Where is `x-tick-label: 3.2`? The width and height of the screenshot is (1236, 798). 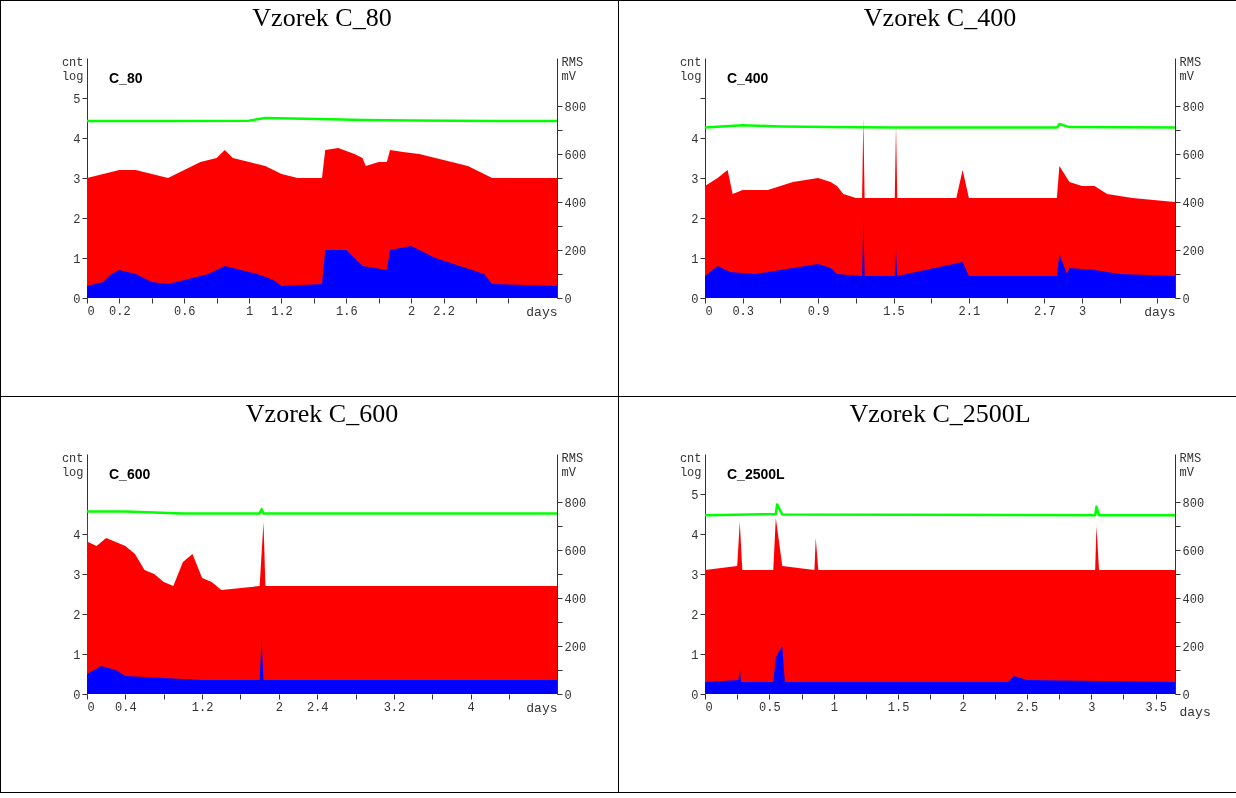
x-tick-label: 3.2 is located at coordinates (394, 707).